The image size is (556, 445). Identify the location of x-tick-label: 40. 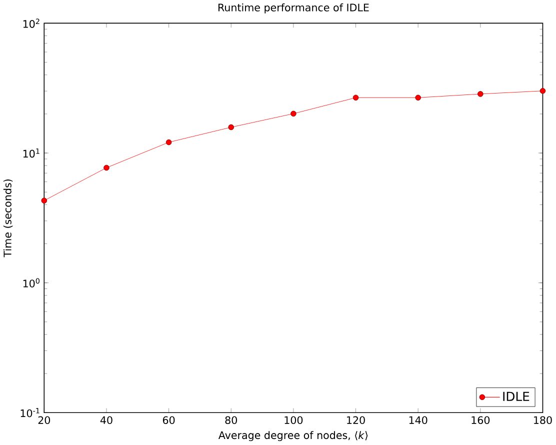
(106, 420).